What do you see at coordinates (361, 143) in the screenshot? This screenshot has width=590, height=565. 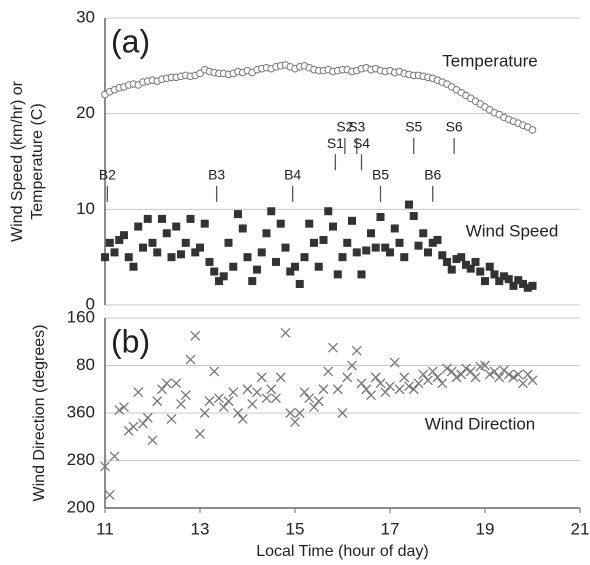 I see `annotation-label: S4` at bounding box center [361, 143].